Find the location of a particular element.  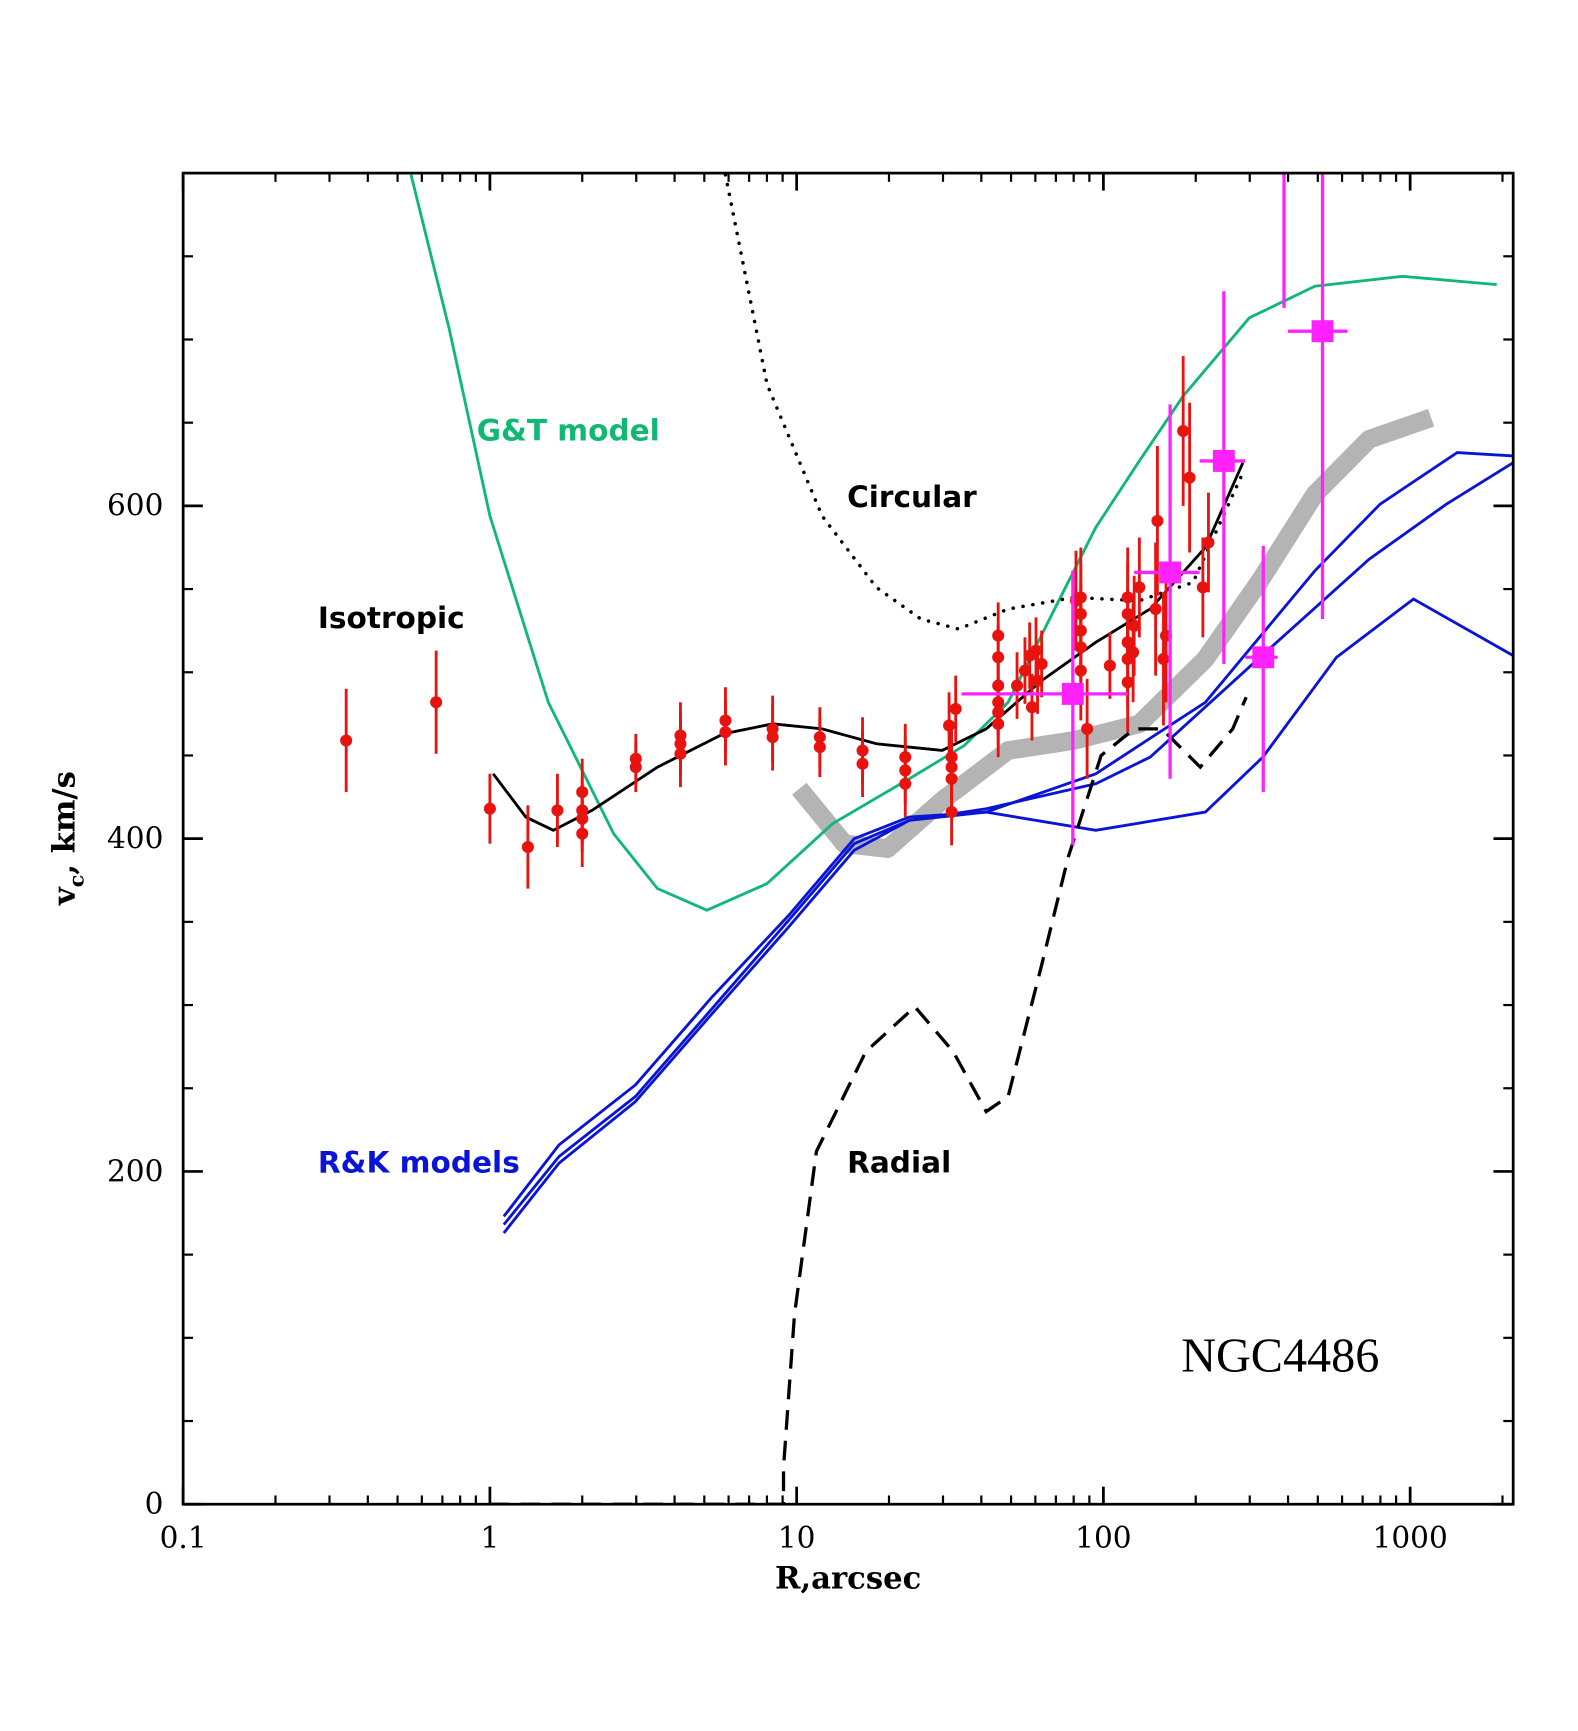

x-tick-label: 0.1 is located at coordinates (183, 1538).